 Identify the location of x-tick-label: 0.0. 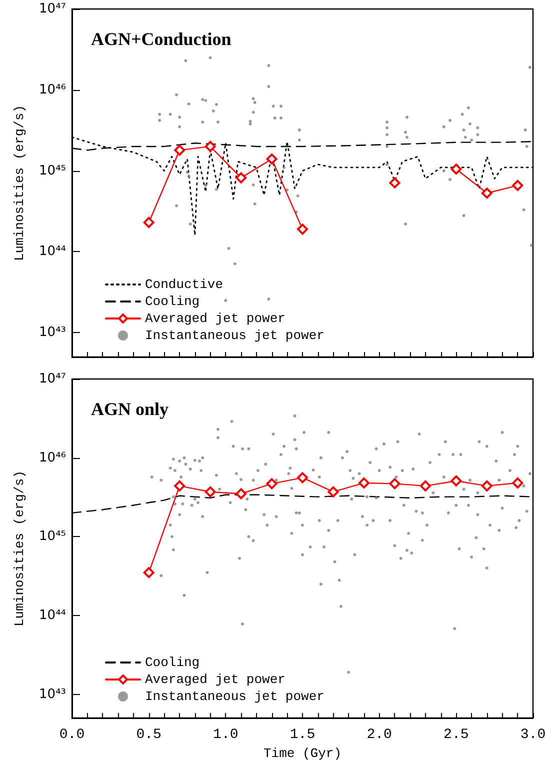
(72, 735).